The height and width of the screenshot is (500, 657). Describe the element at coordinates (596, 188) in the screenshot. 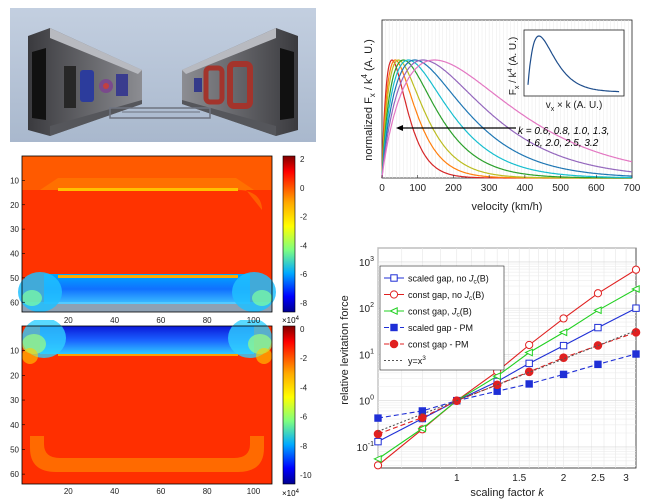

I see `velocity-xtick-label: 600` at that location.